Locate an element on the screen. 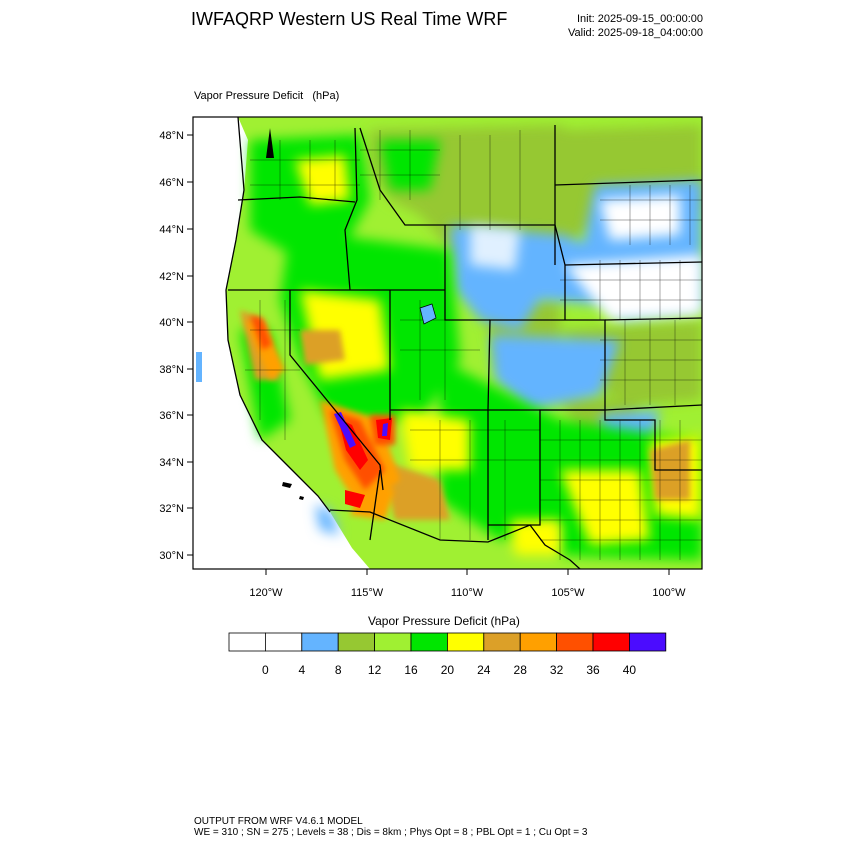 This screenshot has height=850, width=850. lat-label: 42°N is located at coordinates (171, 277).